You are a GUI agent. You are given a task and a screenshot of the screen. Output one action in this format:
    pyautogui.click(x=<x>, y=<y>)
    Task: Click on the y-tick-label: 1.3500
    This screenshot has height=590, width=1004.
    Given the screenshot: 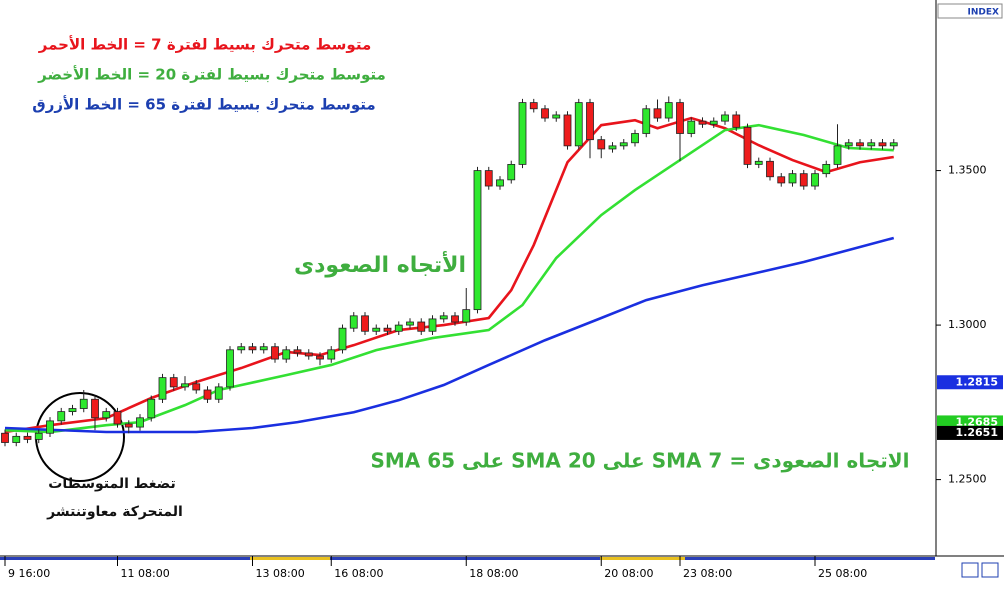 What is the action you would take?
    pyautogui.click(x=967, y=170)
    